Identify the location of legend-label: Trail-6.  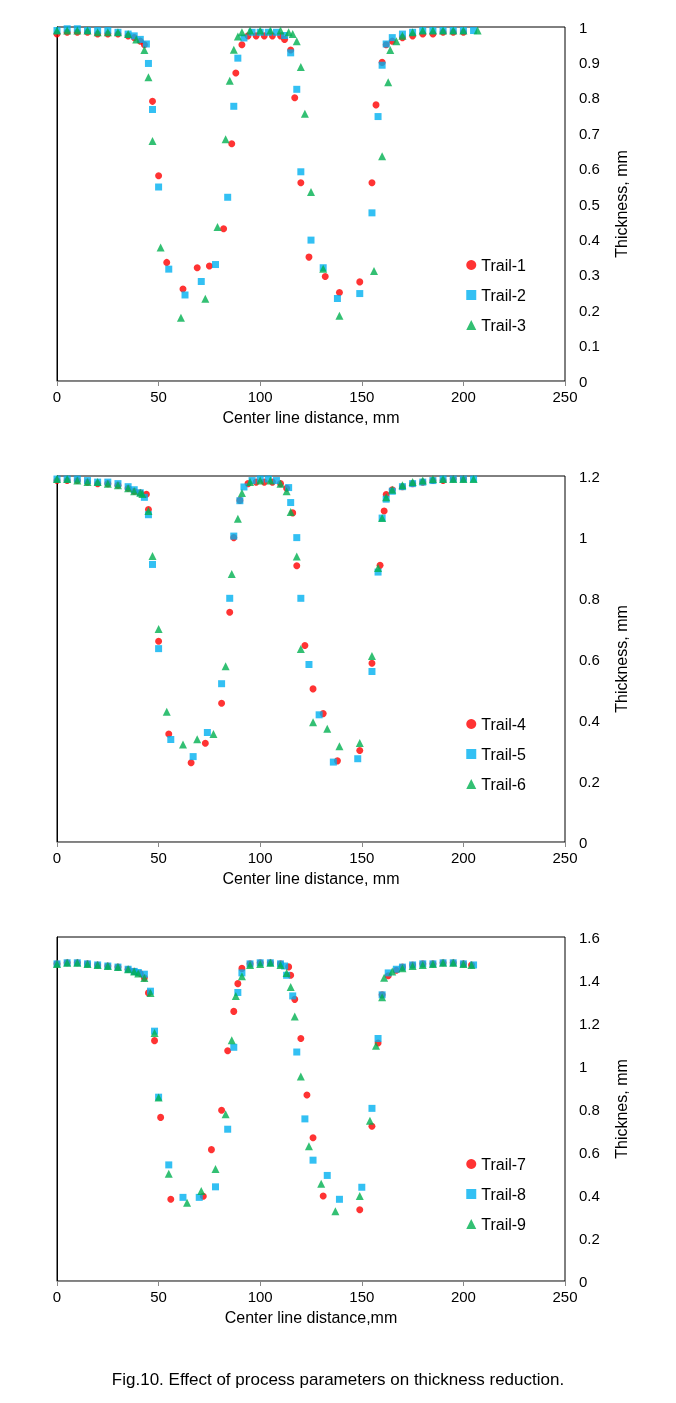
(504, 784).